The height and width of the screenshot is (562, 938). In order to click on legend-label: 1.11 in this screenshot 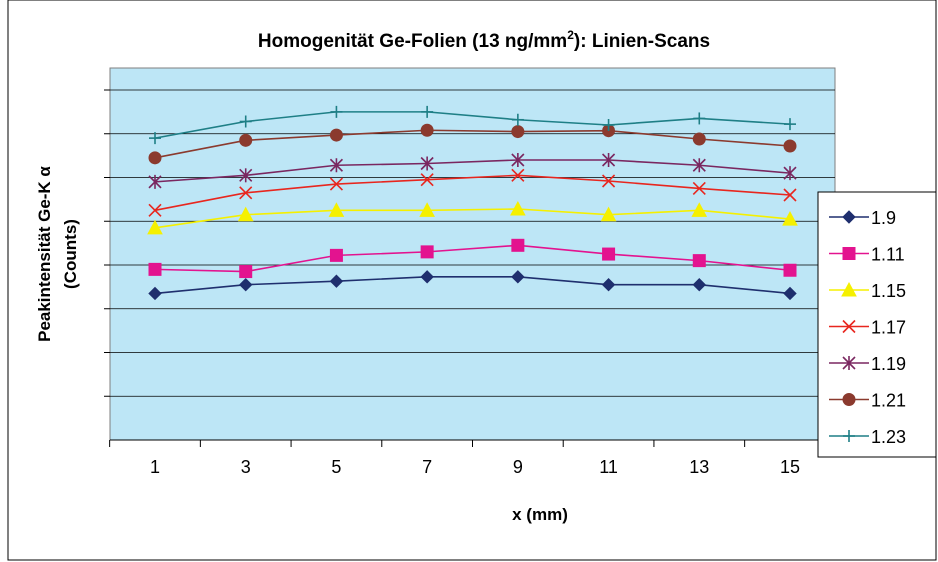, I will do `click(888, 255)`.